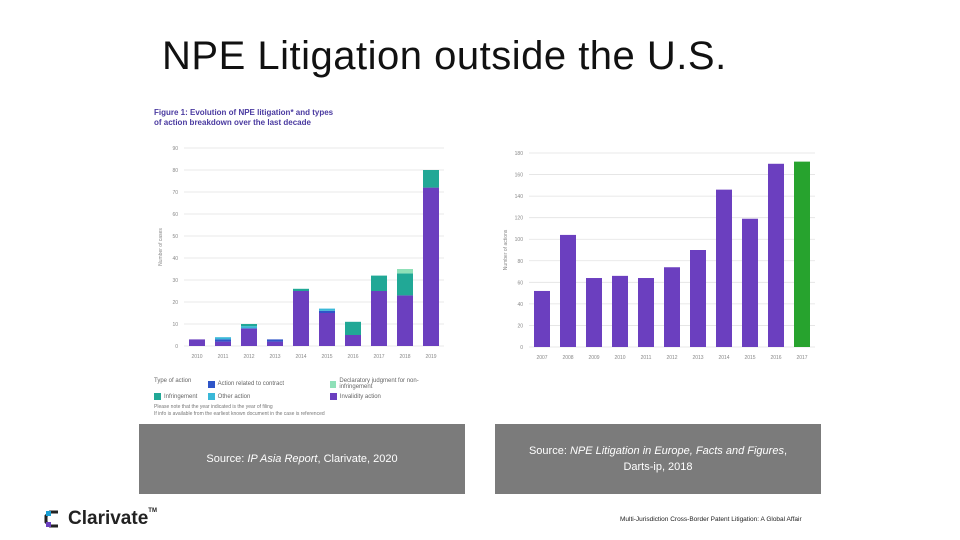 This screenshot has width=960, height=540. I want to click on logo-trademark: TM, so click(152, 511).